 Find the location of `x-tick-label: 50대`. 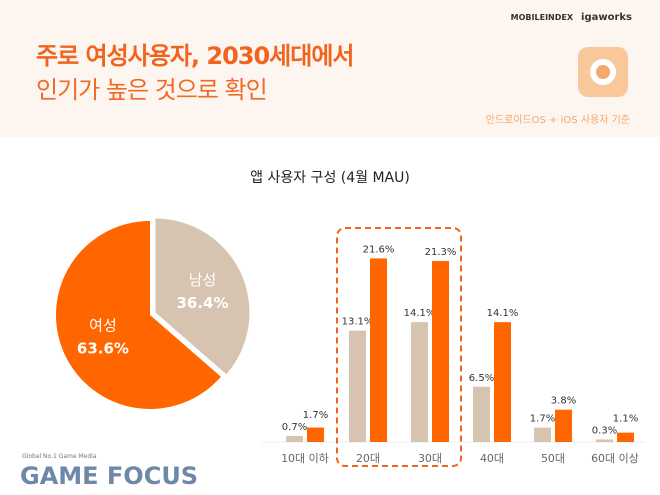

x-tick-label: 50대 is located at coordinates (553, 458).